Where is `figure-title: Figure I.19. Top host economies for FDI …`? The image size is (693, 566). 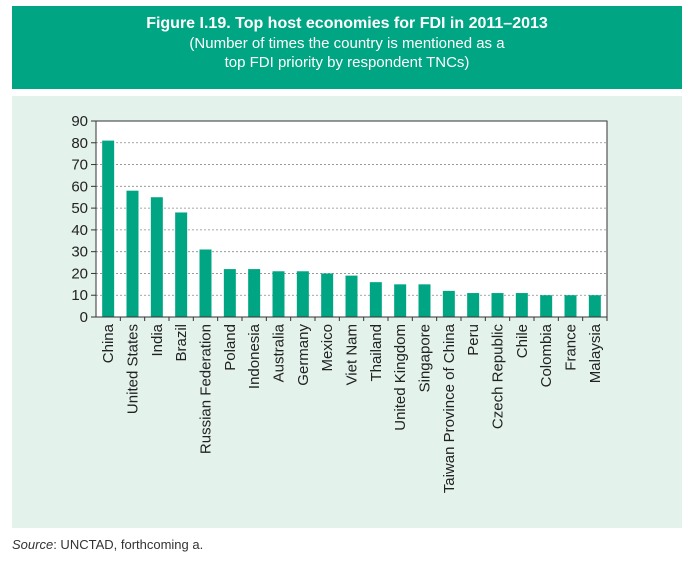 figure-title: Figure I.19. Top host economies for FDI … is located at coordinates (347, 23).